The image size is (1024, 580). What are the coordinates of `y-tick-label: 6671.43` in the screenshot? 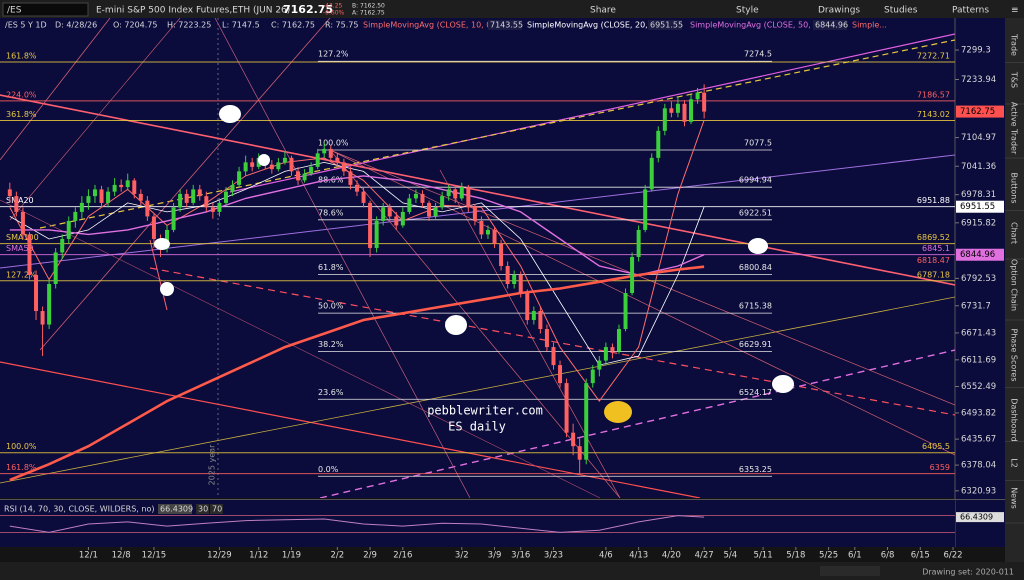 It's located at (978, 333).